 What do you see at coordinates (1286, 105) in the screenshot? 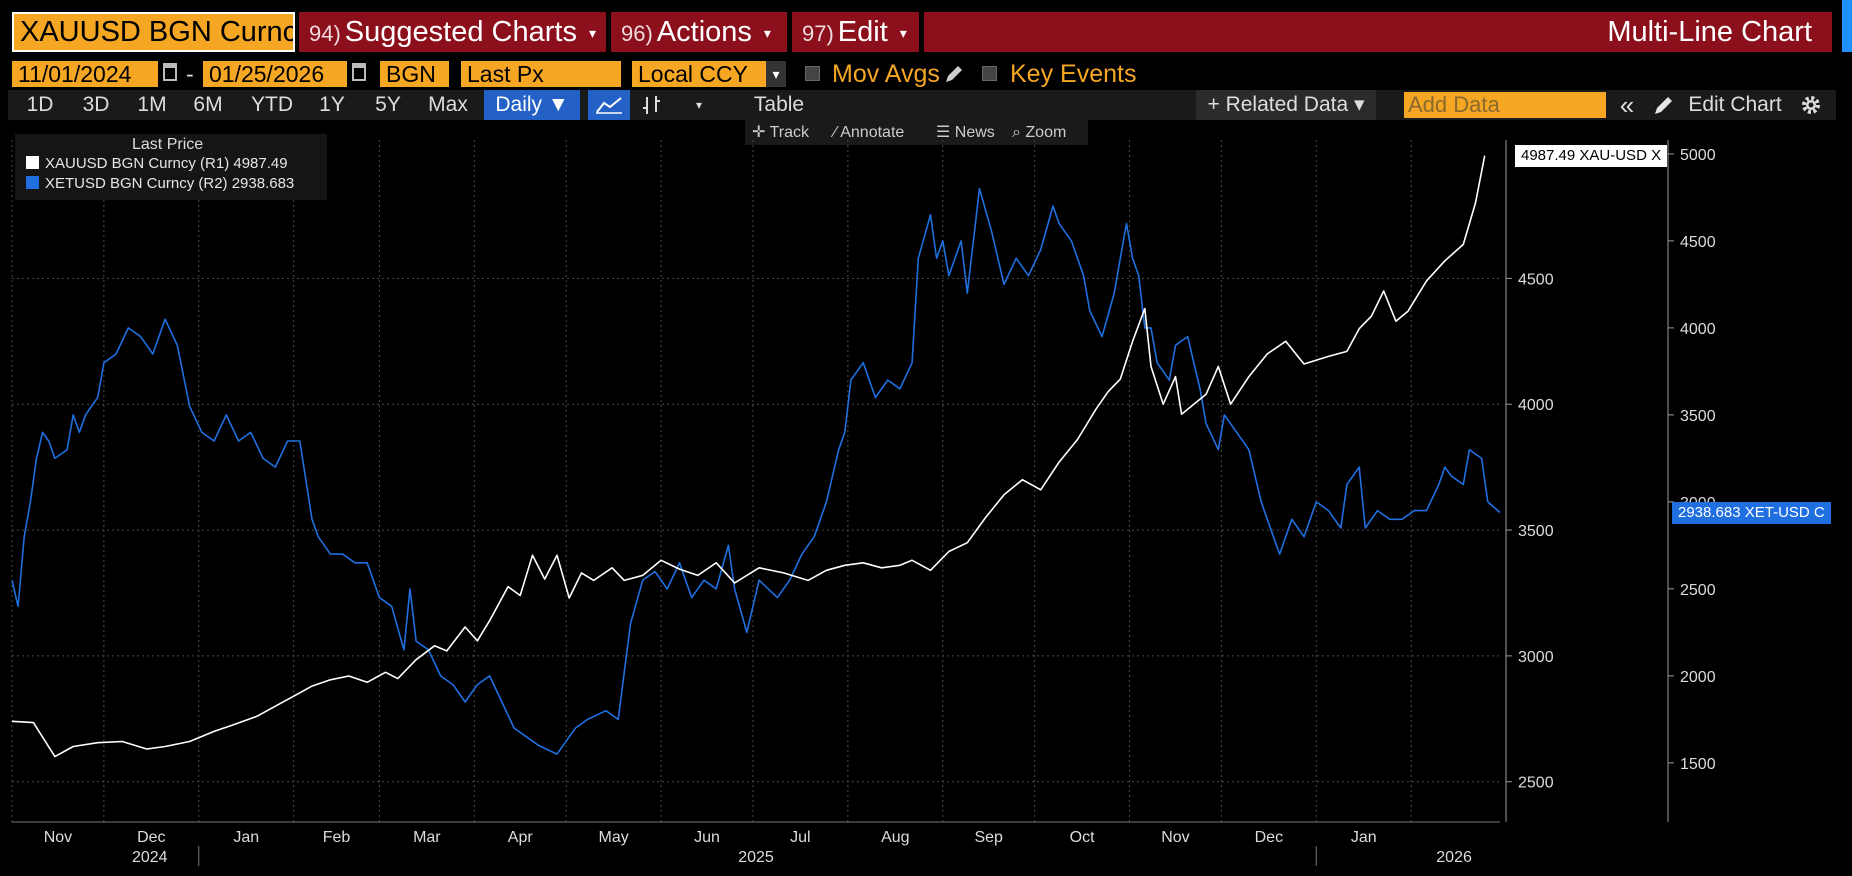
I see `related-data-button: + Related Data ▾` at bounding box center [1286, 105].